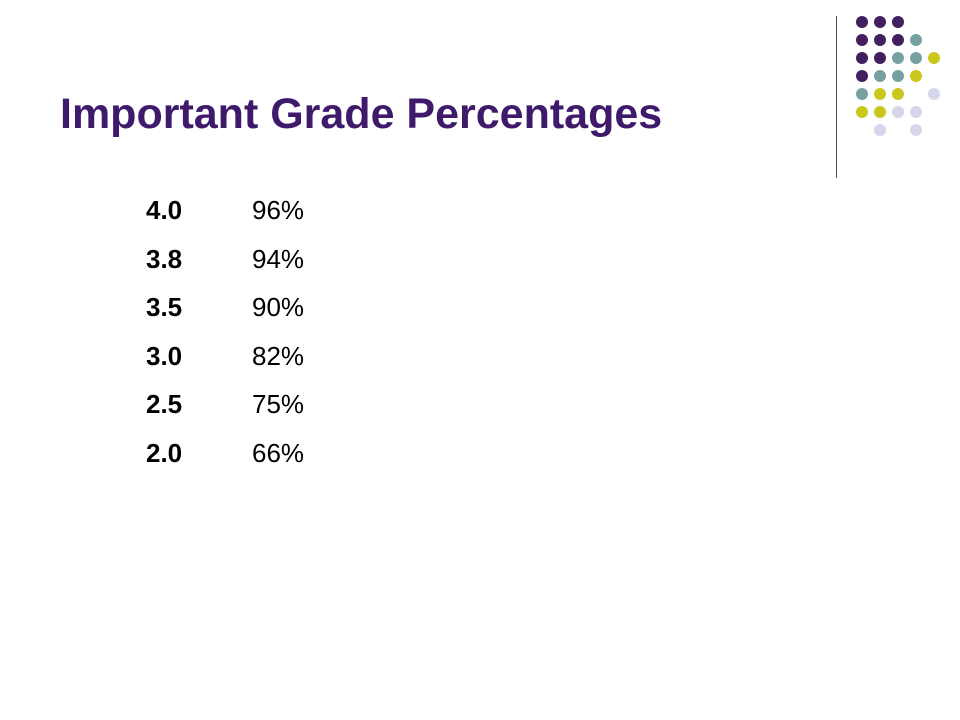 This screenshot has height=720, width=960. What do you see at coordinates (164, 355) in the screenshot?
I see `gpa-value: 3.0` at bounding box center [164, 355].